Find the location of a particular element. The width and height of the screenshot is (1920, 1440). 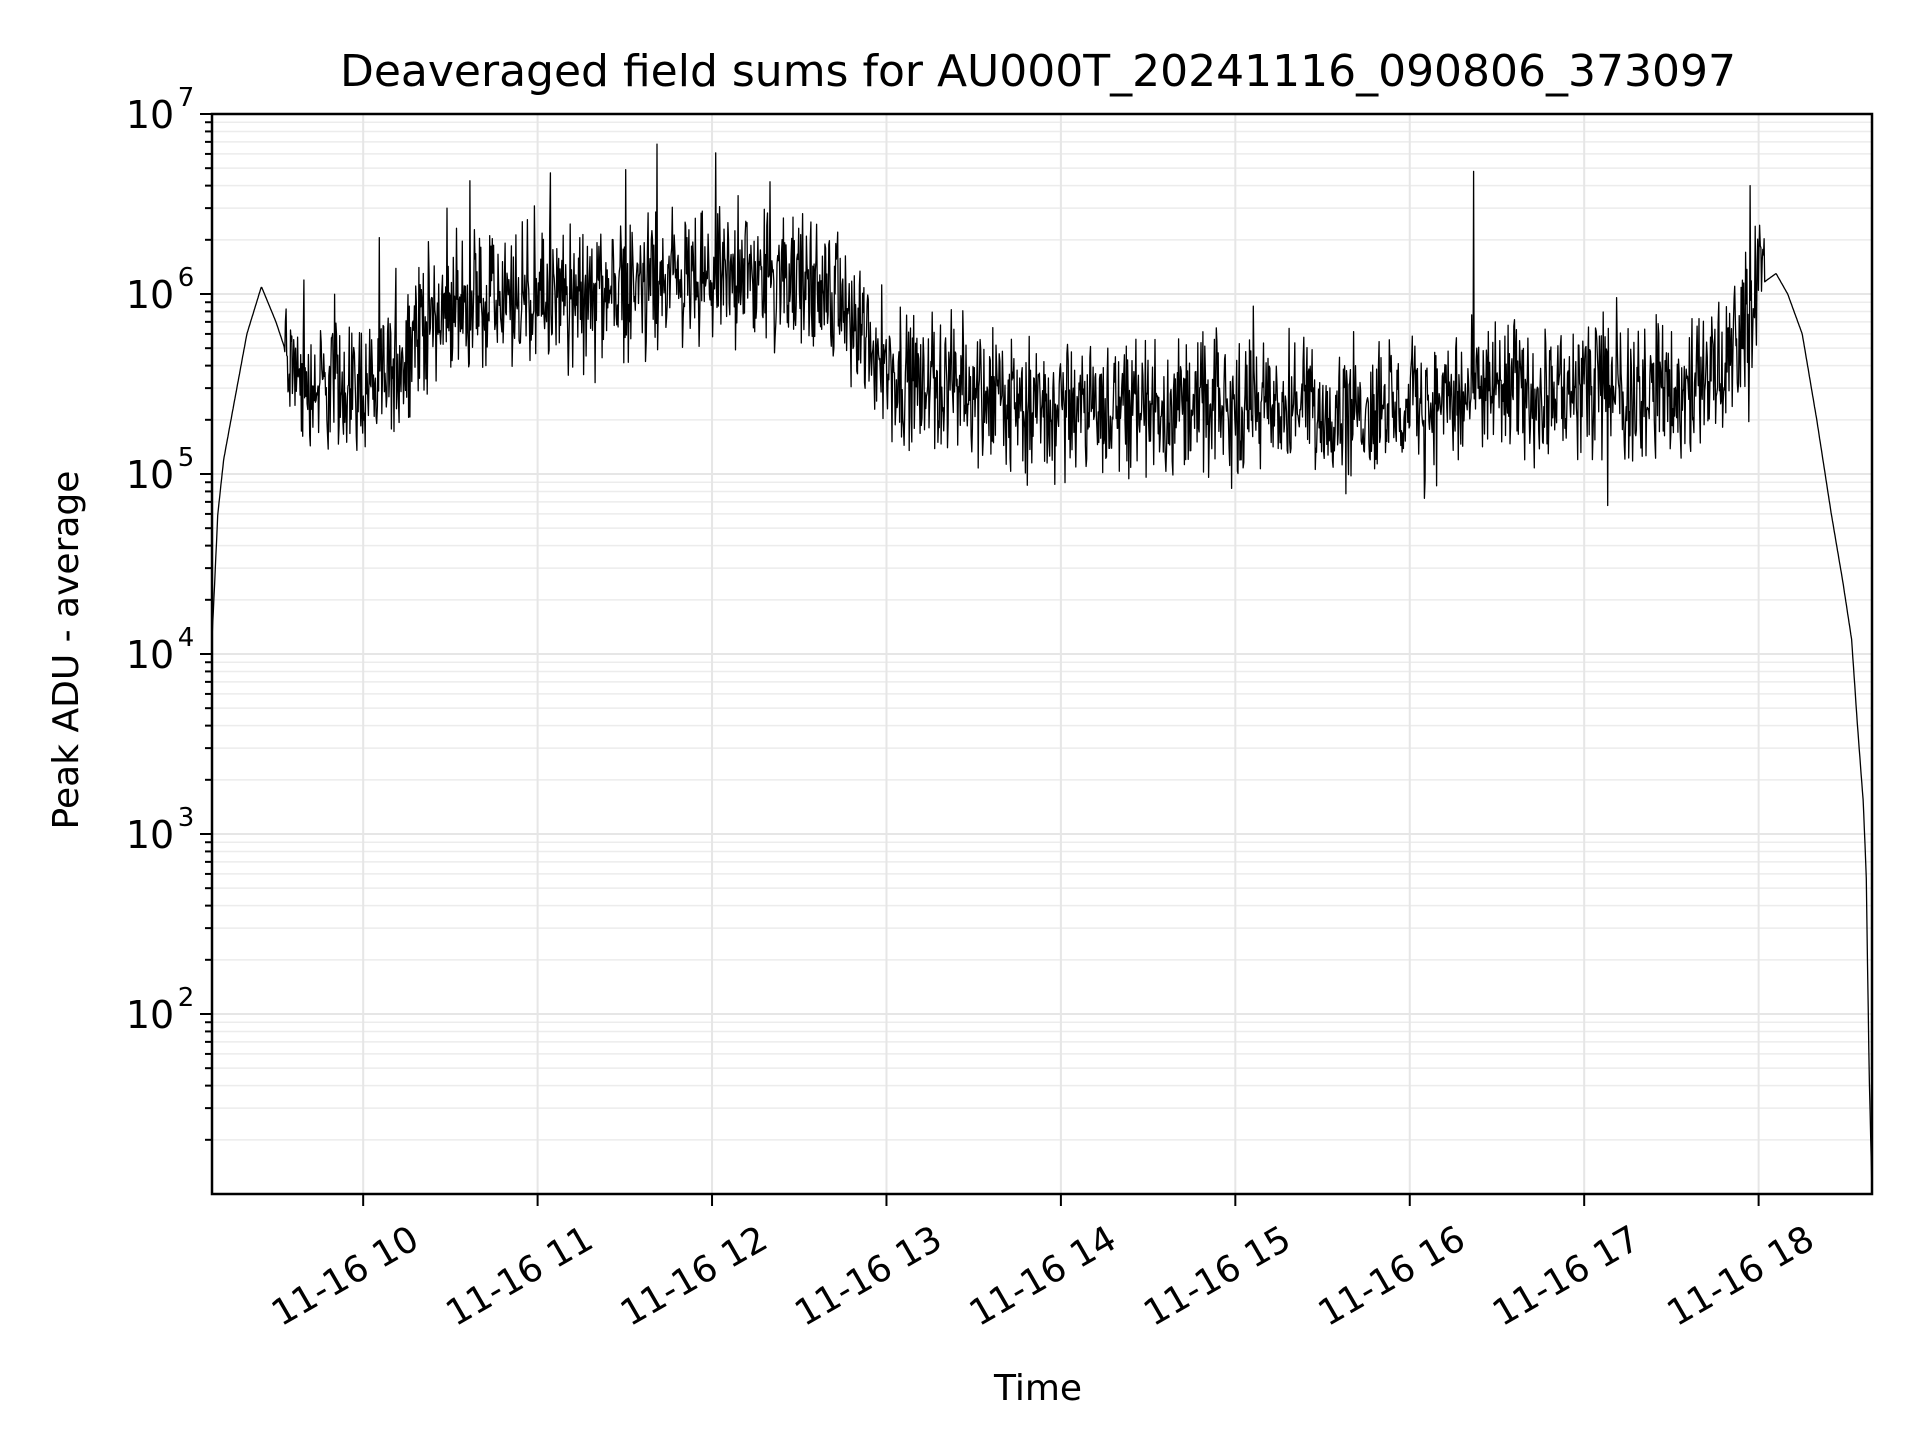

y-tick-label: 10 6 is located at coordinates (160, 290).